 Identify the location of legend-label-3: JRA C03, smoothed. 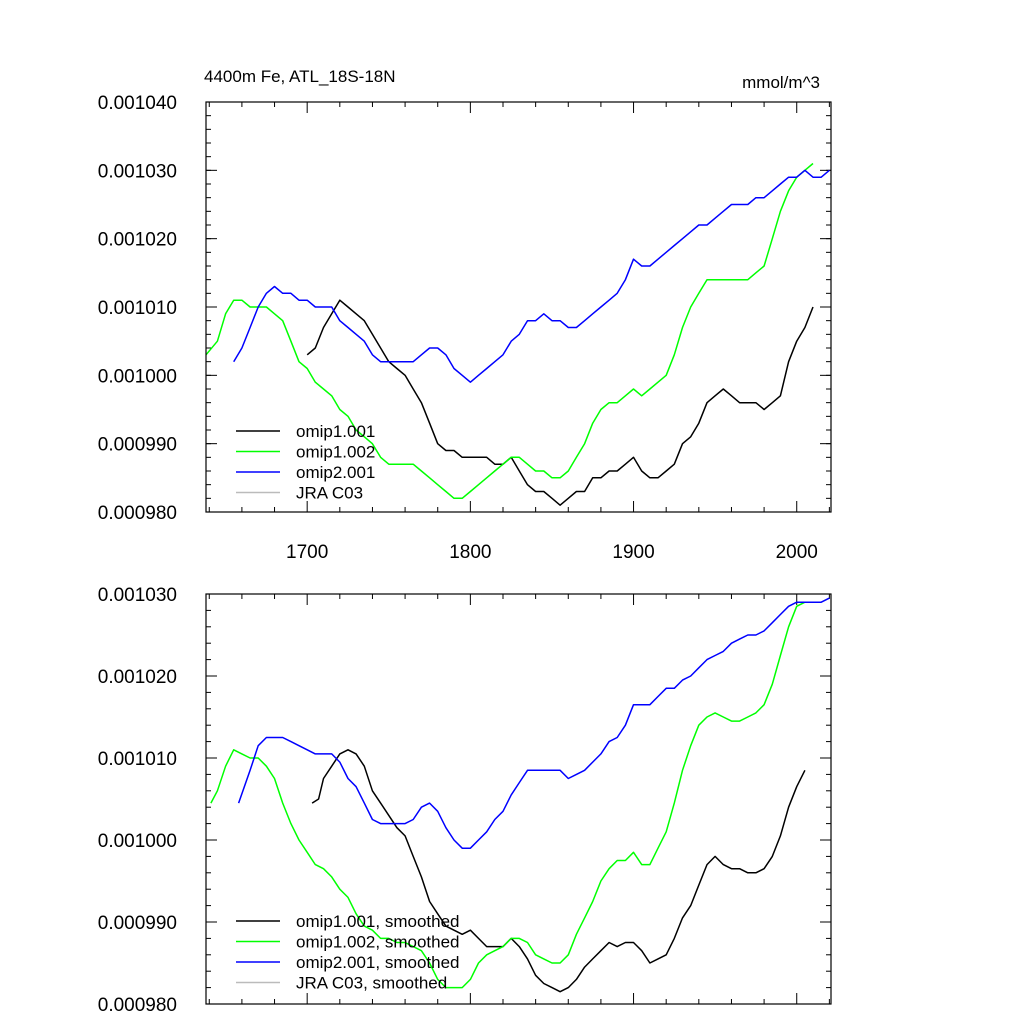
(371, 983).